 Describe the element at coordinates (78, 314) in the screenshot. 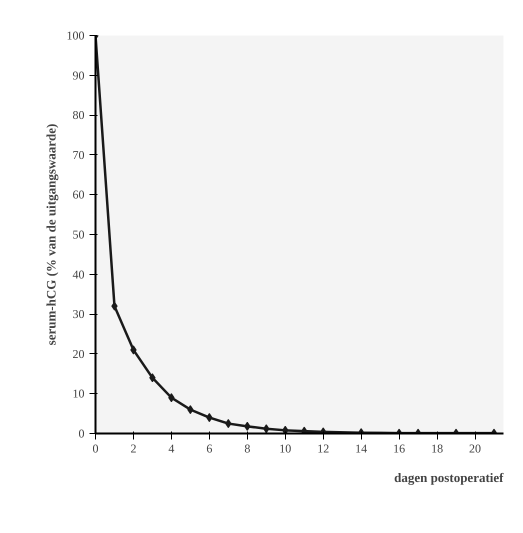

I see `y-tick-label: 30` at that location.